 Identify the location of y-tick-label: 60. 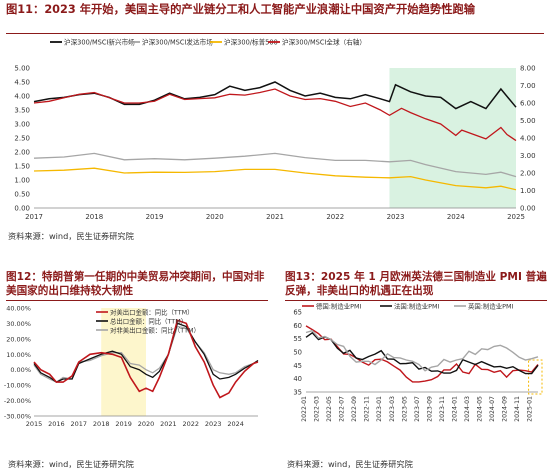
(297, 326).